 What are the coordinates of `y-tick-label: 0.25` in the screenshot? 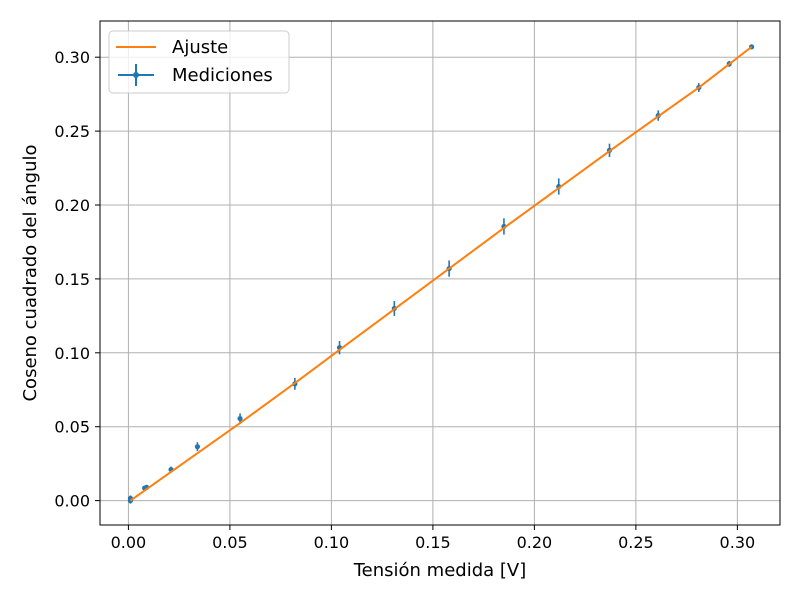 It's located at (72, 131).